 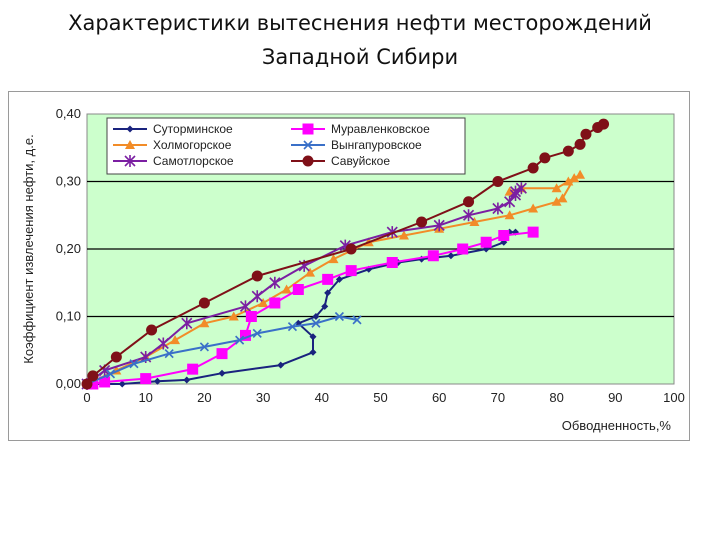 I want to click on y-tick-label: 0,20, so click(x=68, y=248).